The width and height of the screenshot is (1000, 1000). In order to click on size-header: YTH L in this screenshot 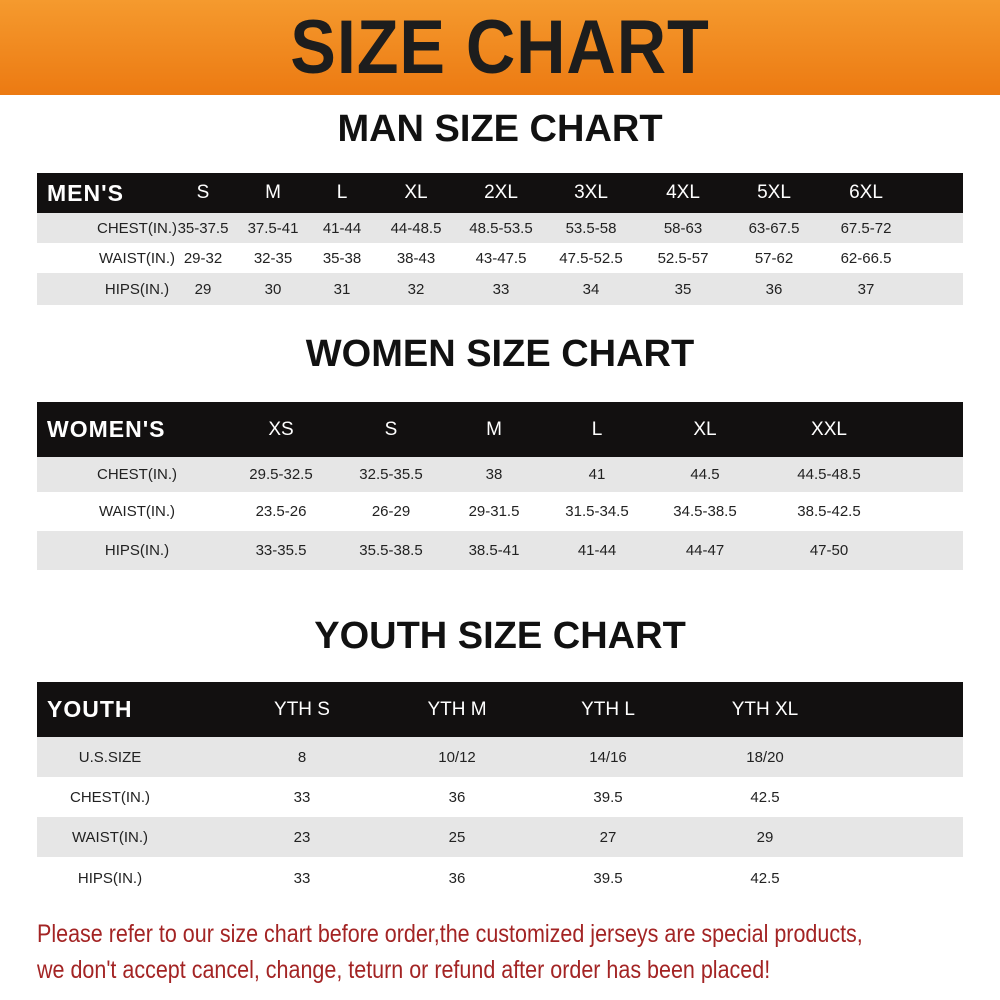, I will do `click(608, 709)`.